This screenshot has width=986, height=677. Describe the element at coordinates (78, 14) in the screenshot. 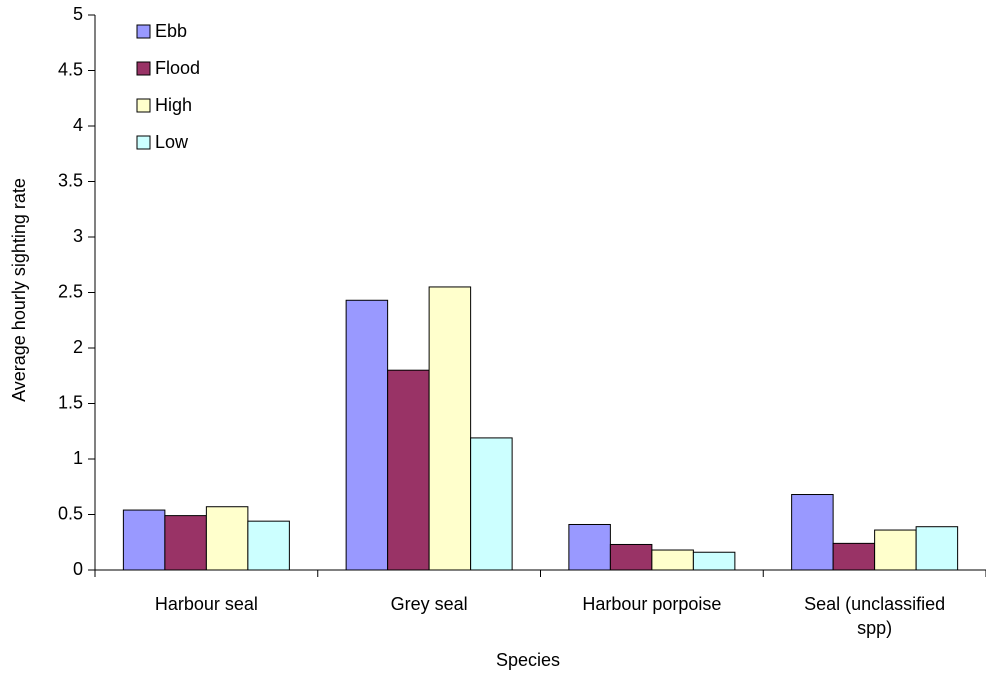

I see `y-tick-label: 5` at that location.